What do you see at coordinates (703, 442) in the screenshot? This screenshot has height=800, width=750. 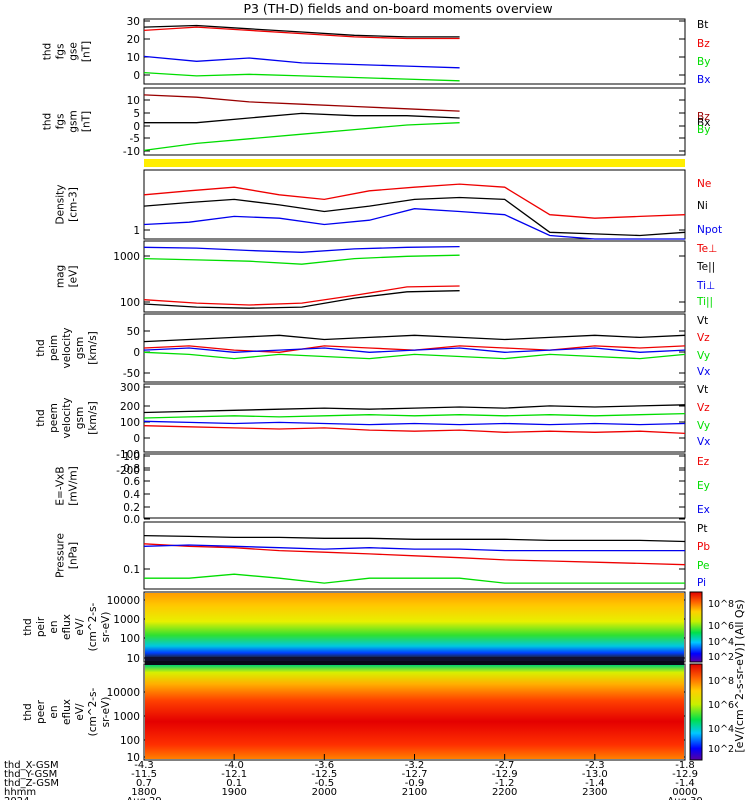 I see `legend-Vx: Vx` at bounding box center [703, 442].